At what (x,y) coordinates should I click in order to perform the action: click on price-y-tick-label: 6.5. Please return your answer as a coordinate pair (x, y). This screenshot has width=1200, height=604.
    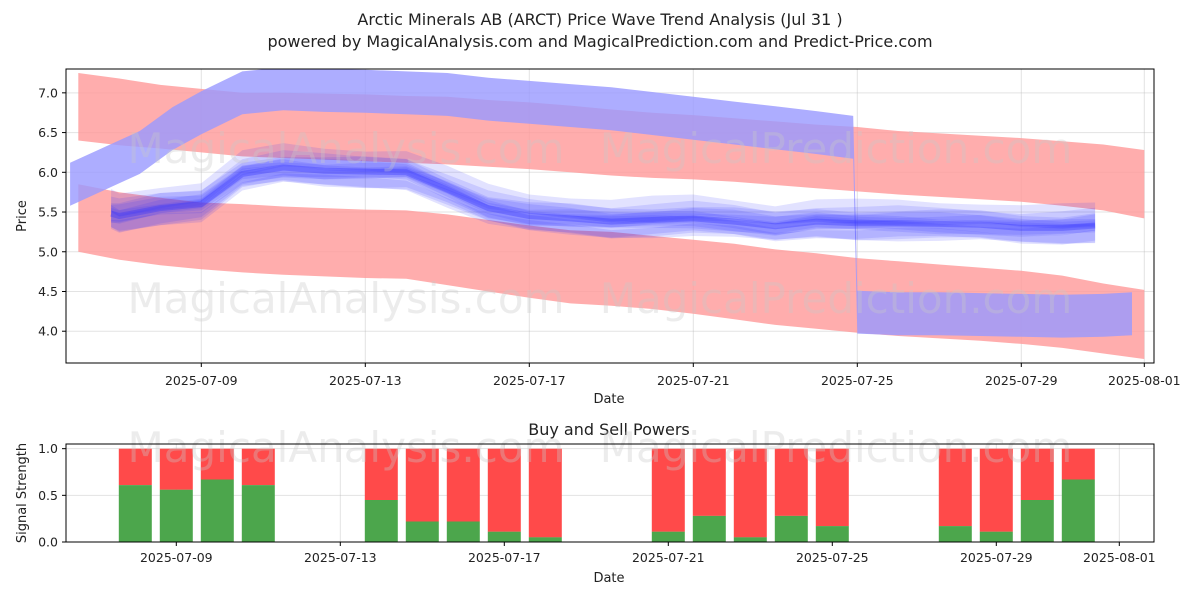
    Looking at the image, I should click on (48, 132).